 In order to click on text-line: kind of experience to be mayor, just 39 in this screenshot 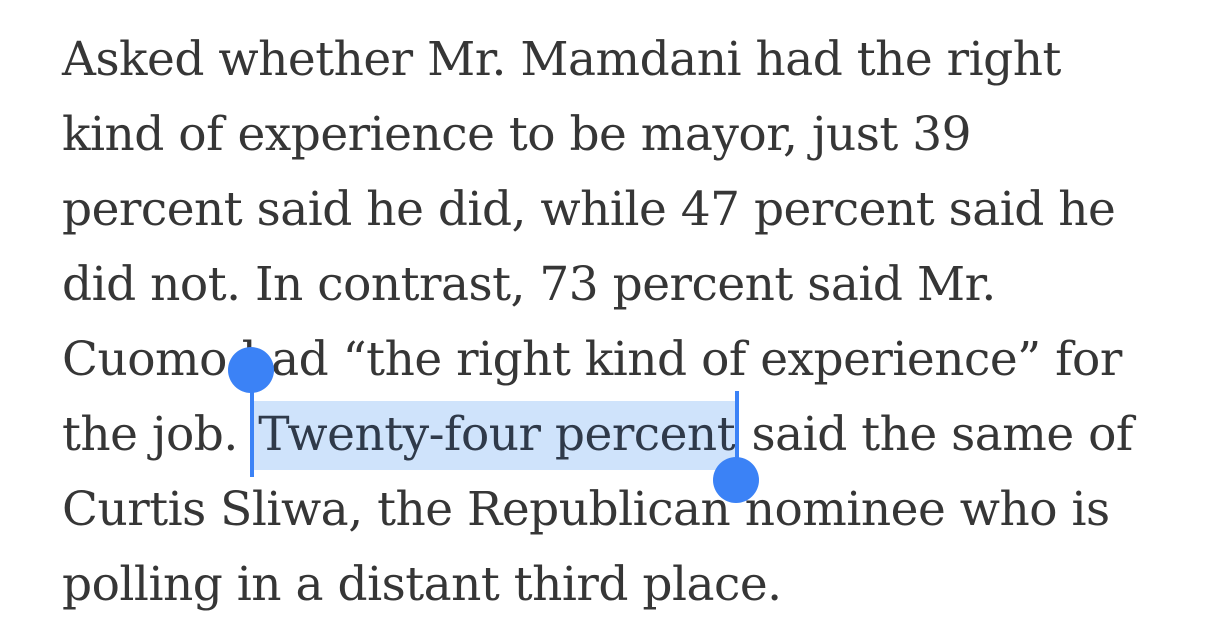, I will do `click(517, 134)`.